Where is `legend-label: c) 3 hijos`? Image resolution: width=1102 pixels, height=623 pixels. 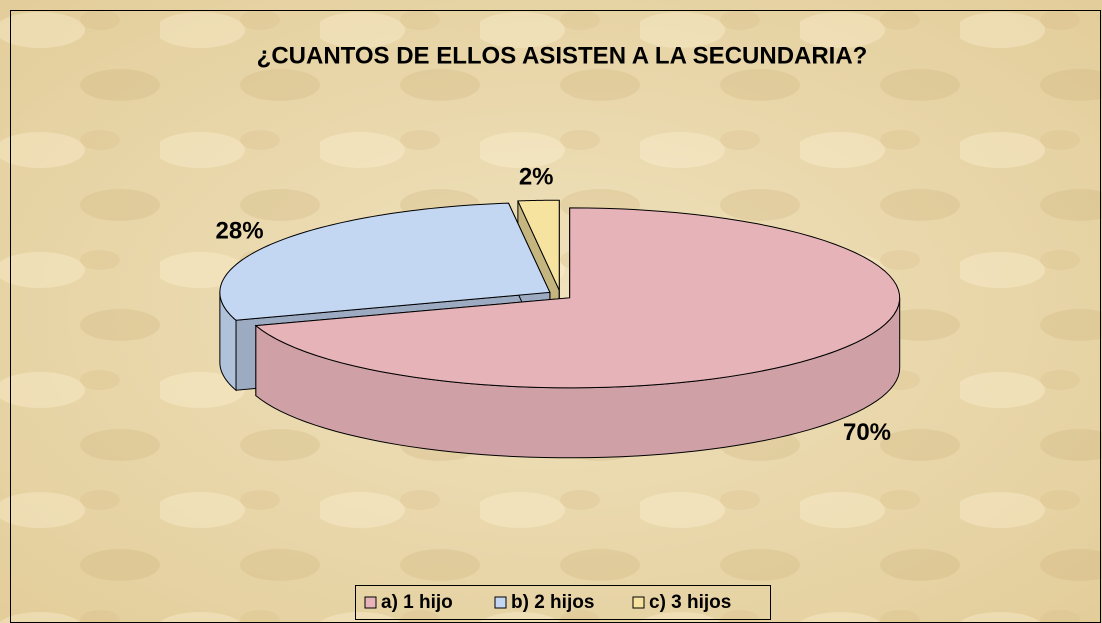 legend-label: c) 3 hijos is located at coordinates (690, 602).